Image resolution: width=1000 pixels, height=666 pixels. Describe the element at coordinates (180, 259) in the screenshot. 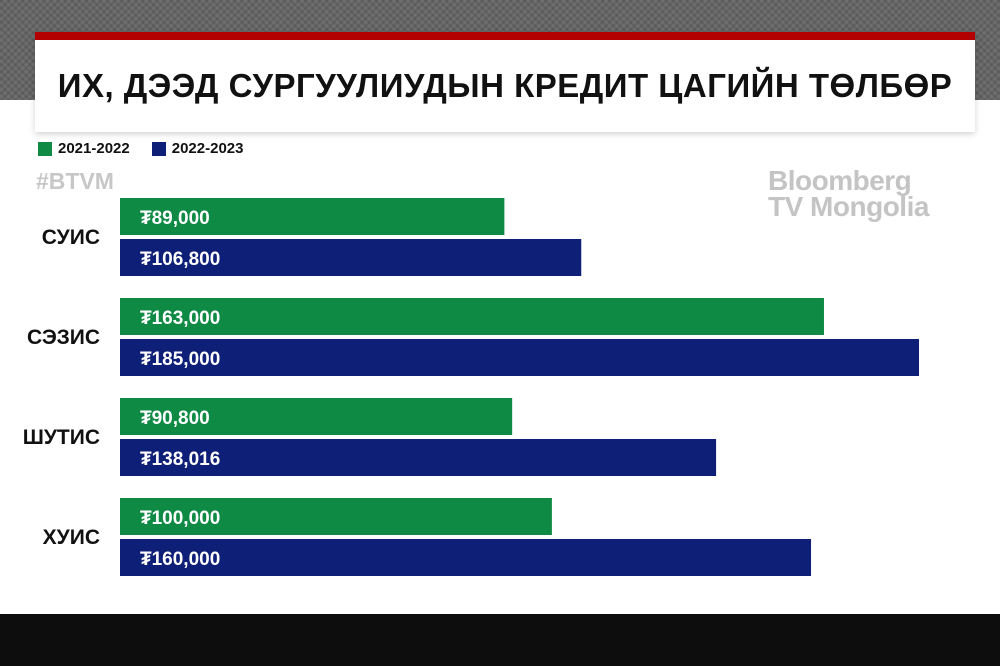

I see `bar-value-label: ₮106,800` at that location.